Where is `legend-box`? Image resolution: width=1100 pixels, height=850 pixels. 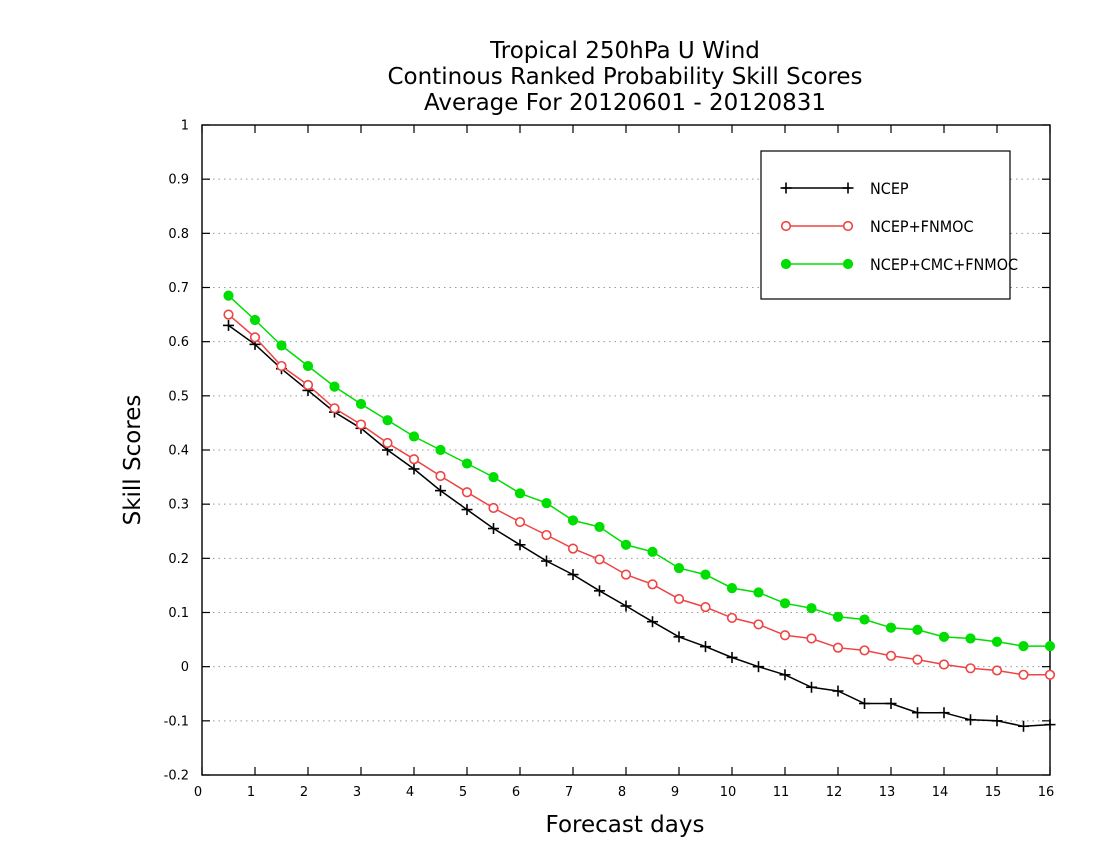
legend-box is located at coordinates (885, 225).